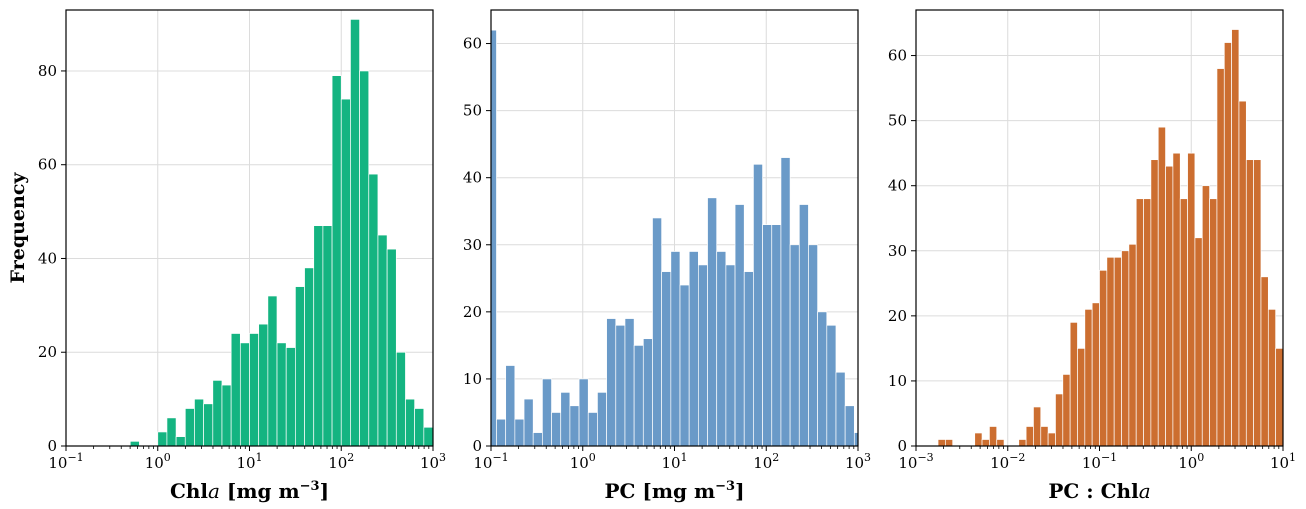 This screenshot has width=1306, height=509. I want to click on y-tick-label: 30, so click(472, 245).